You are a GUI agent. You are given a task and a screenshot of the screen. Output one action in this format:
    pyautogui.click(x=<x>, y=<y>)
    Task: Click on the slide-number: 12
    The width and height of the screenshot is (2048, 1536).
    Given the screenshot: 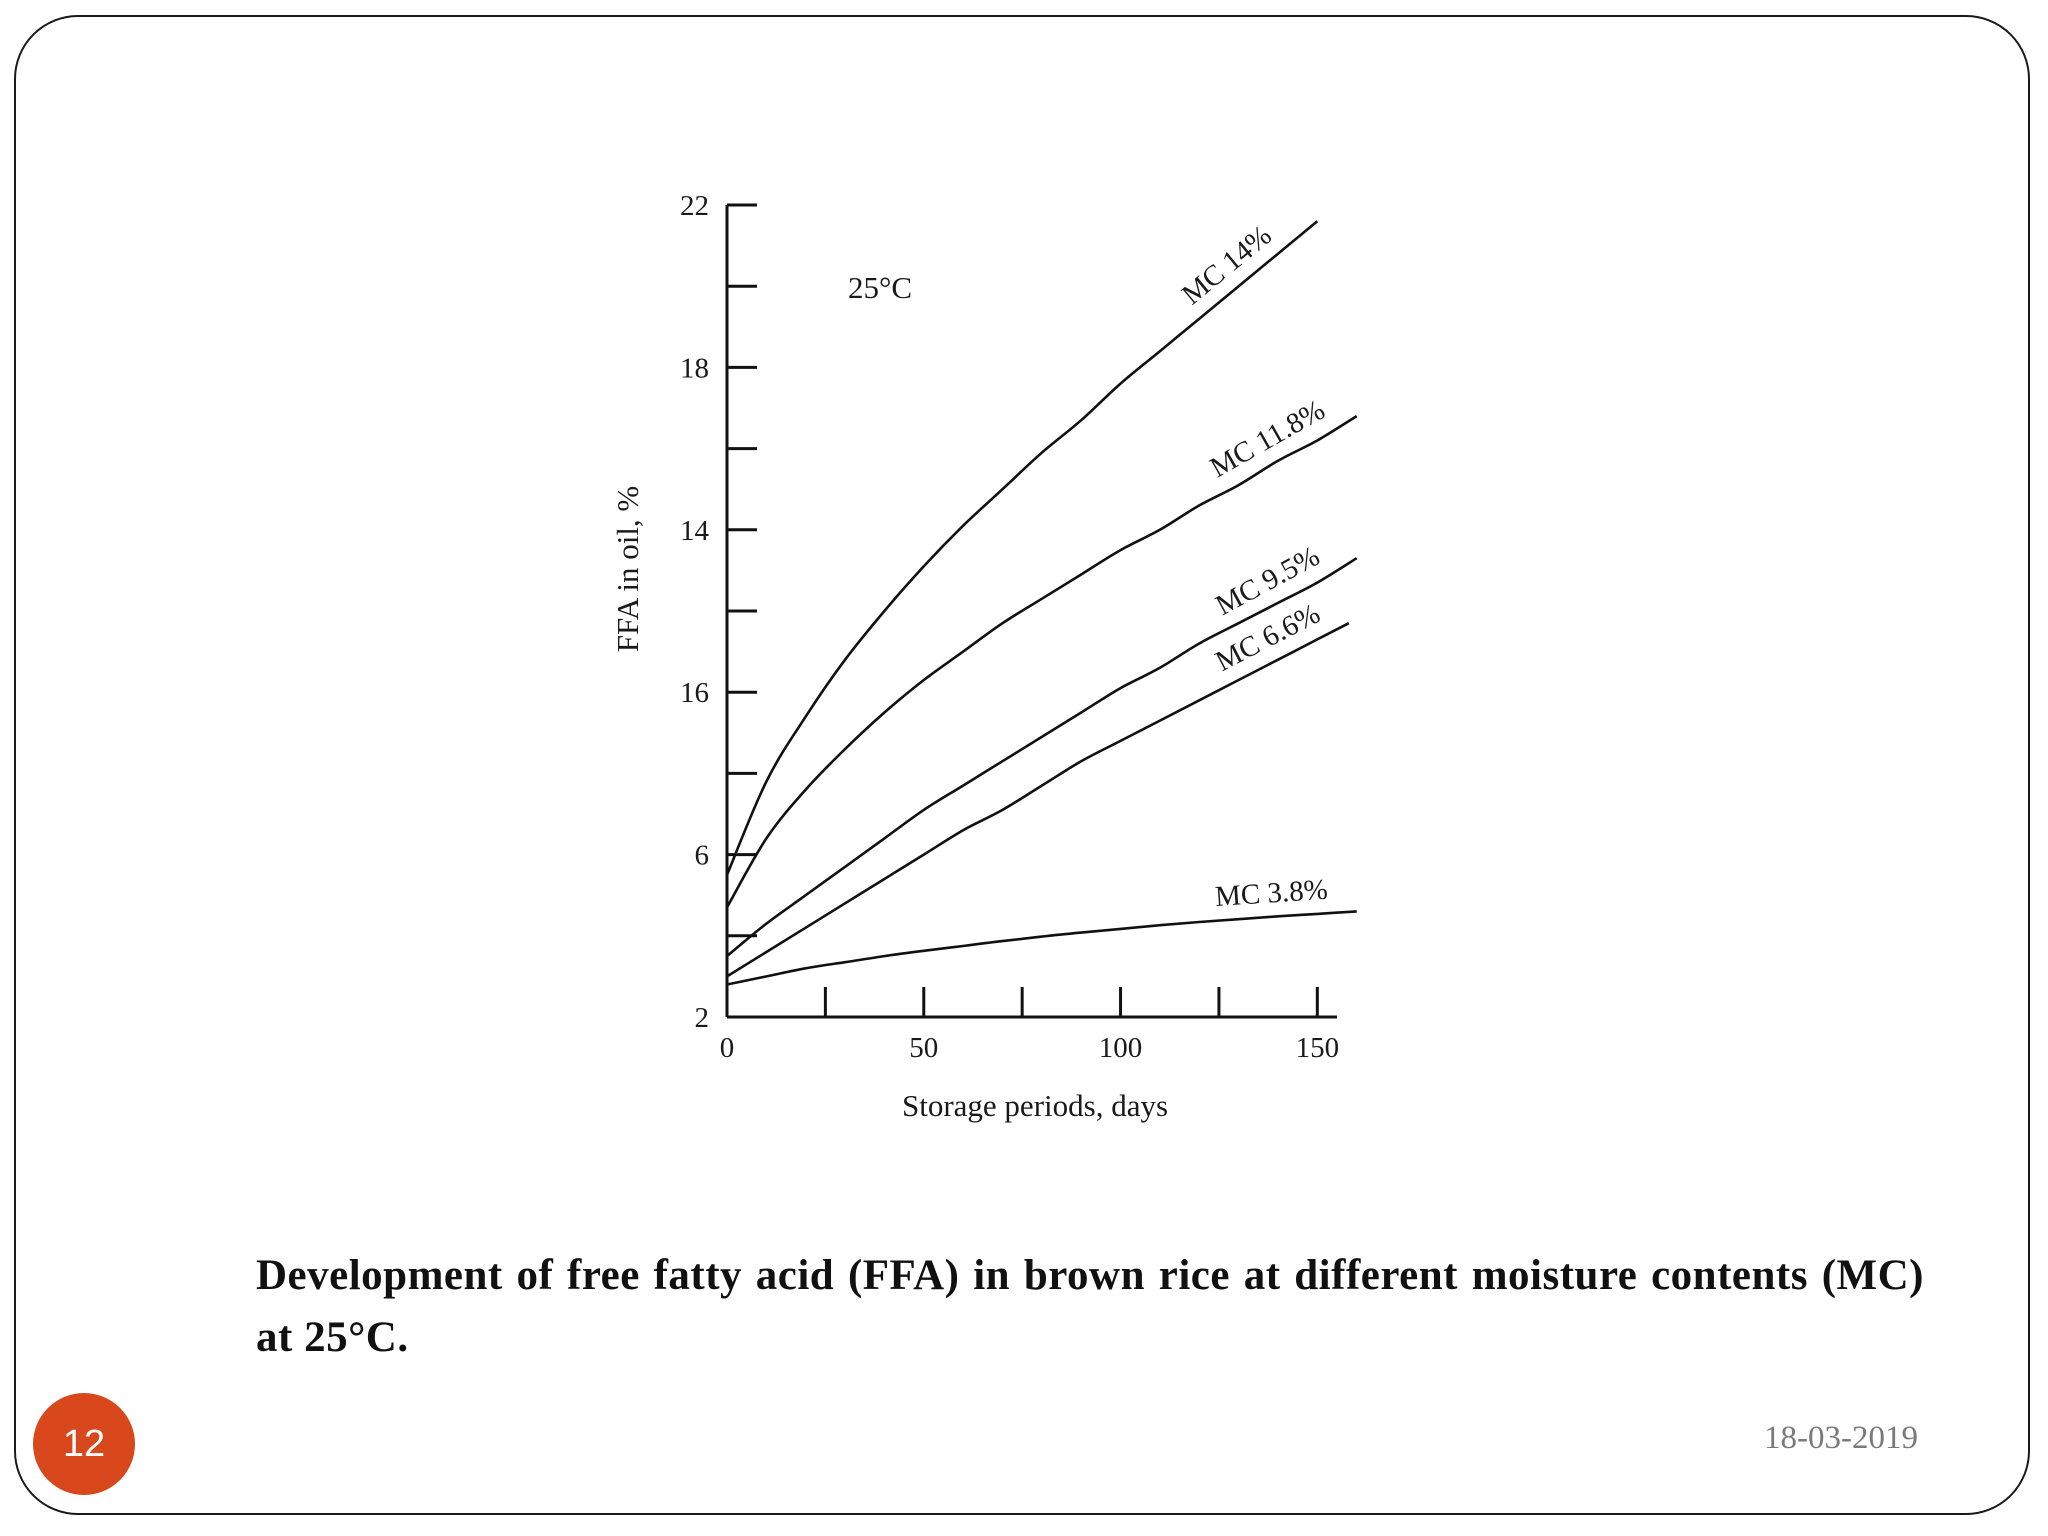 What is the action you would take?
    pyautogui.click(x=84, y=1443)
    